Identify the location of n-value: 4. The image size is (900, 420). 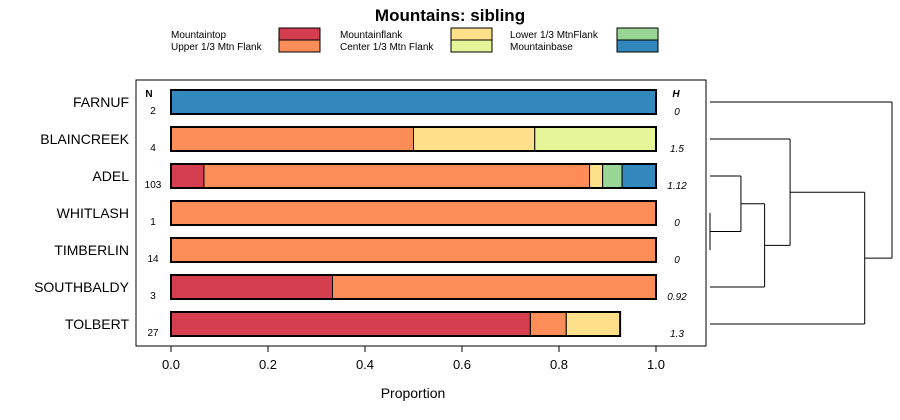
(153, 148).